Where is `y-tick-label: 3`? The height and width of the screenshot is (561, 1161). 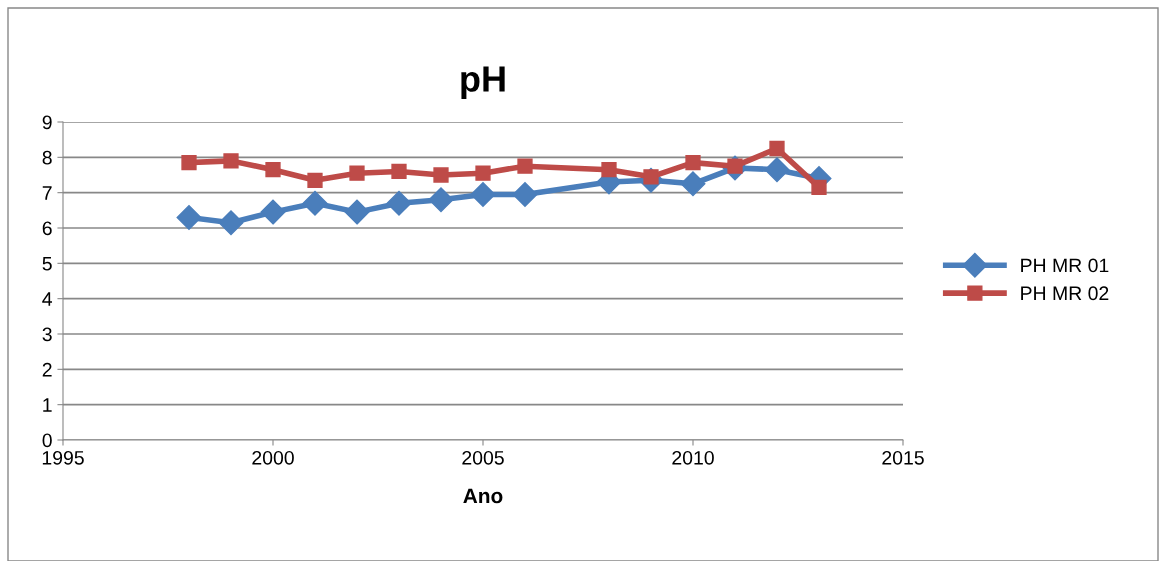 y-tick-label: 3 is located at coordinates (47, 334).